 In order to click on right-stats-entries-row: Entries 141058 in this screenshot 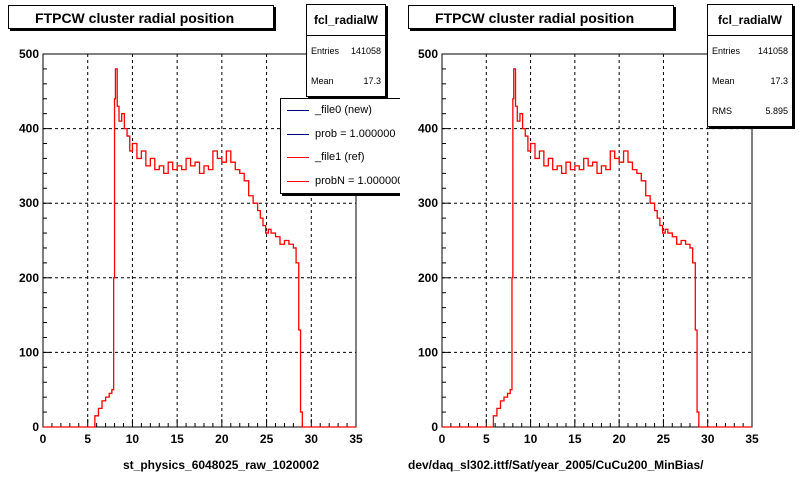, I will do `click(750, 51)`.